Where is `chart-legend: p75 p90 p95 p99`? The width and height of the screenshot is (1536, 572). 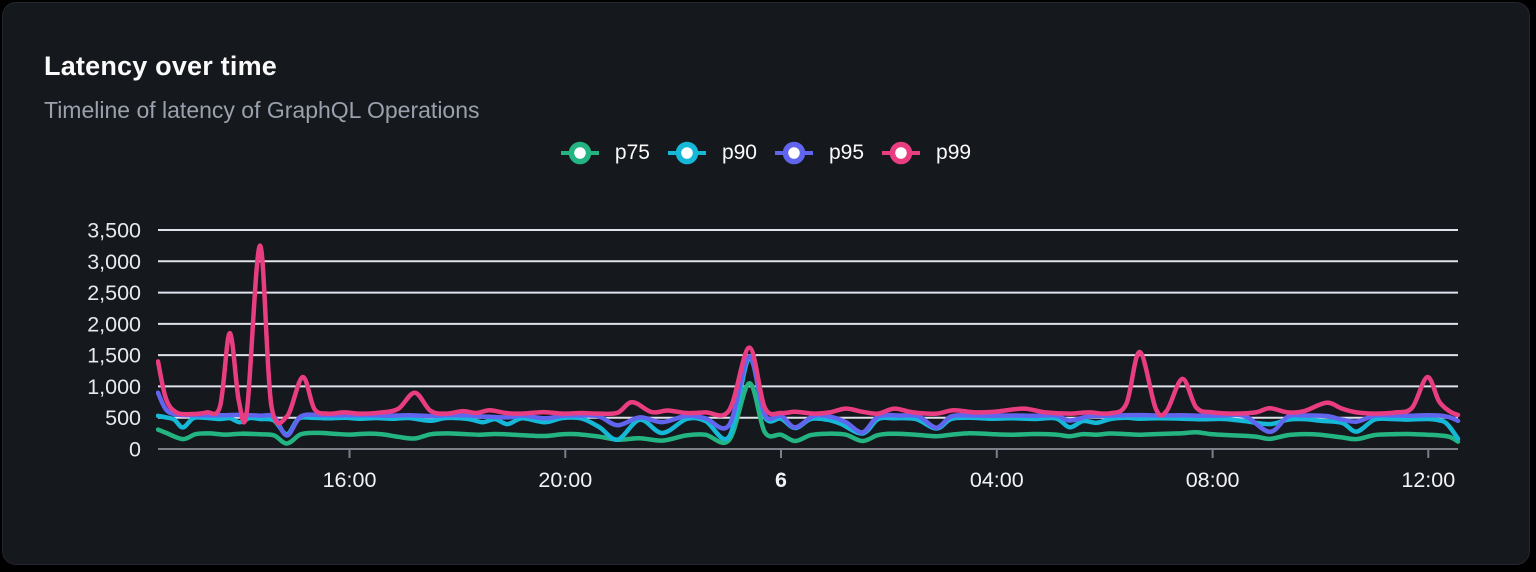
chart-legend: p75 p90 p95 p99 is located at coordinates (766, 153).